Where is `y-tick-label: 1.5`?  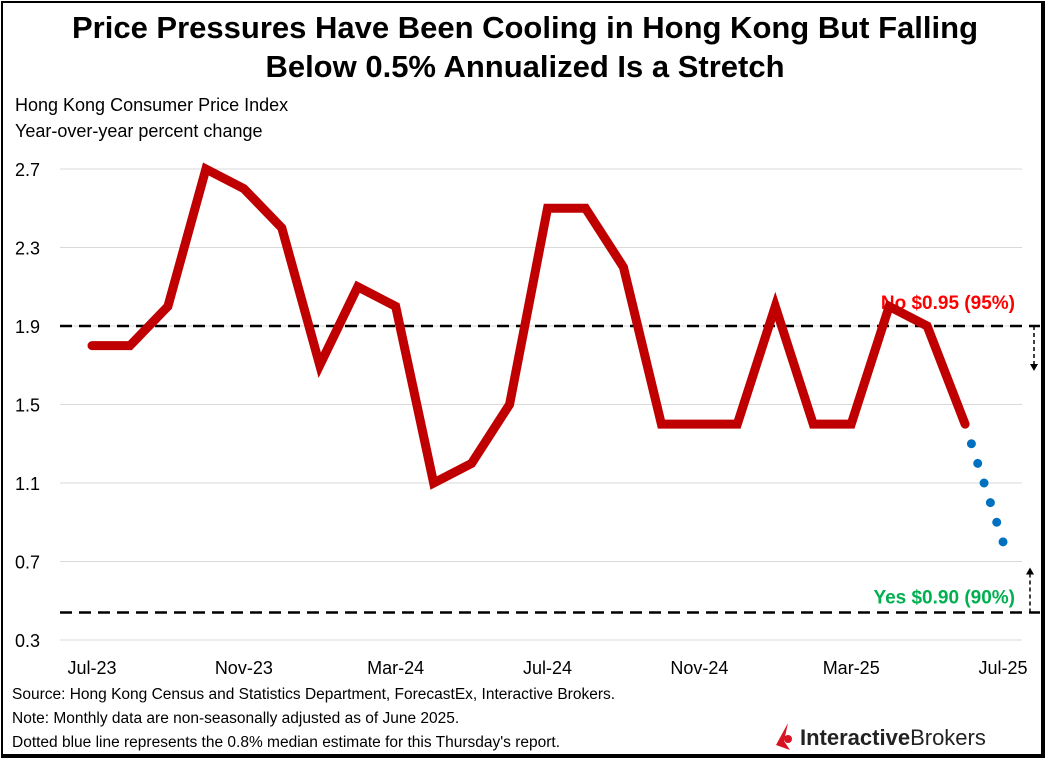 y-tick-label: 1.5 is located at coordinates (27, 406).